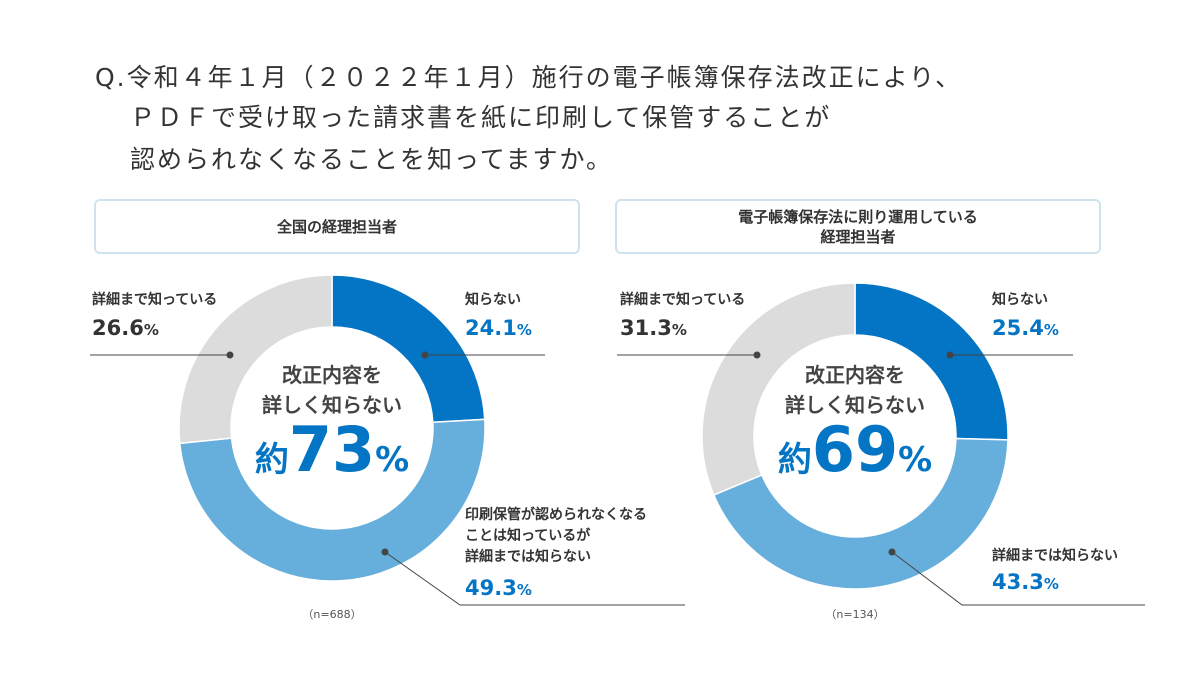 This screenshot has width=1200, height=674. Describe the element at coordinates (332, 614) in the screenshot. I see `chart1-n-label: （n=688）` at that location.